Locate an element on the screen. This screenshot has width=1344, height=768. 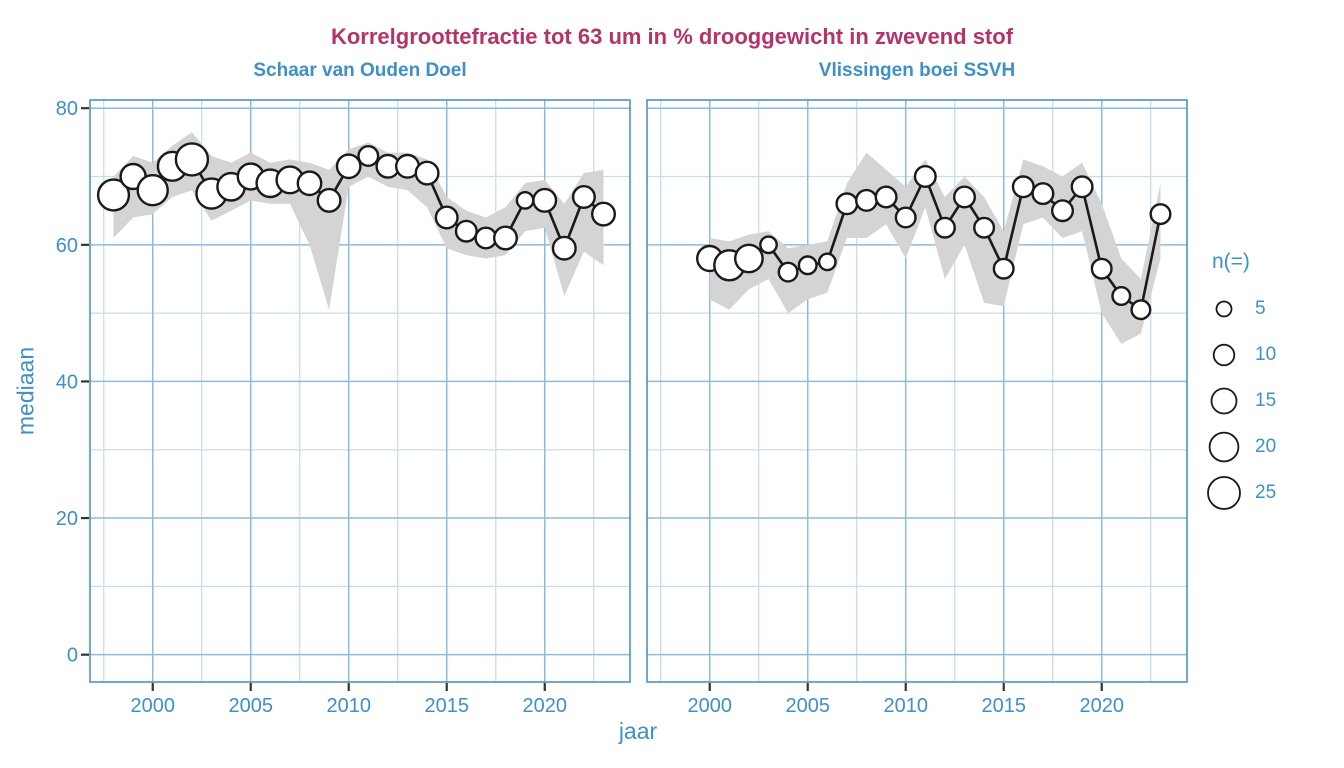
facet-title-right: Vlissingen boei SSVH is located at coordinates (917, 70).